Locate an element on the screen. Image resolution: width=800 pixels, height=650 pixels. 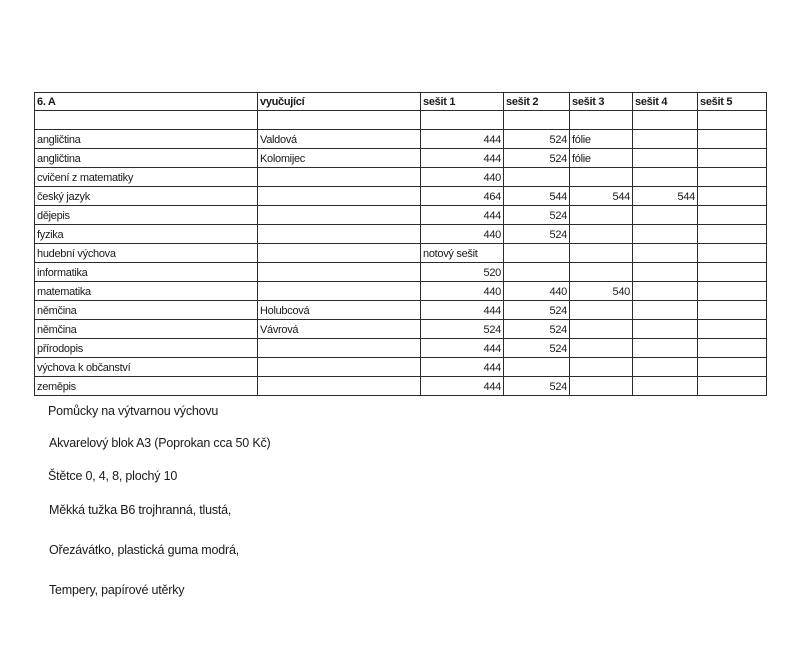
cell-teacher: Kolomijec is located at coordinates (339, 158).